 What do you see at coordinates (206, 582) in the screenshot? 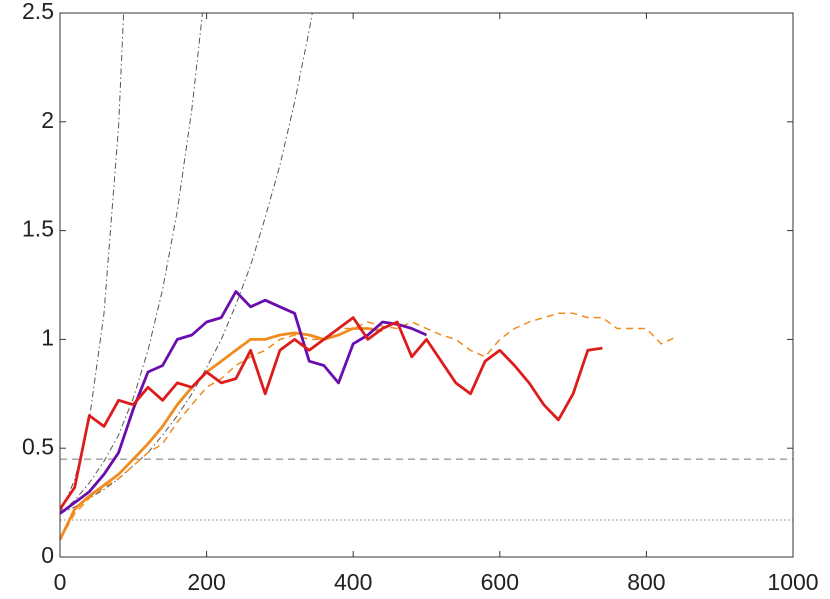
I see `x-tick-label: 200` at bounding box center [206, 582].